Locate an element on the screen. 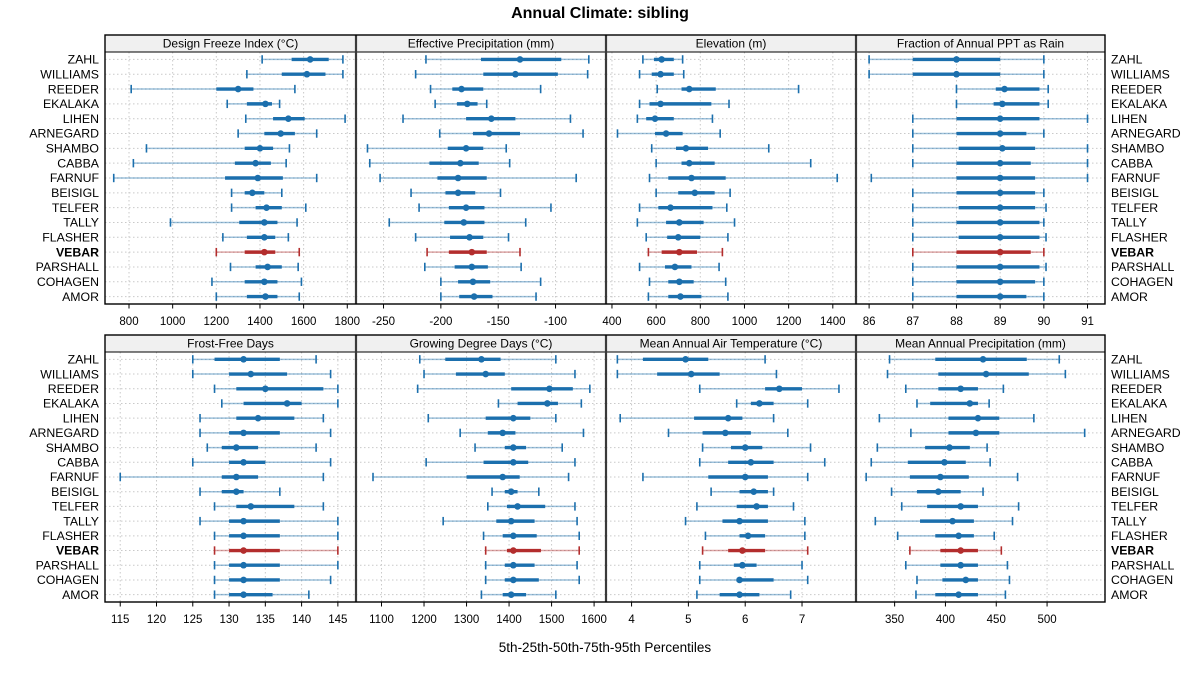 The image size is (1200, 675). x-tick-label: 400 is located at coordinates (611, 322).